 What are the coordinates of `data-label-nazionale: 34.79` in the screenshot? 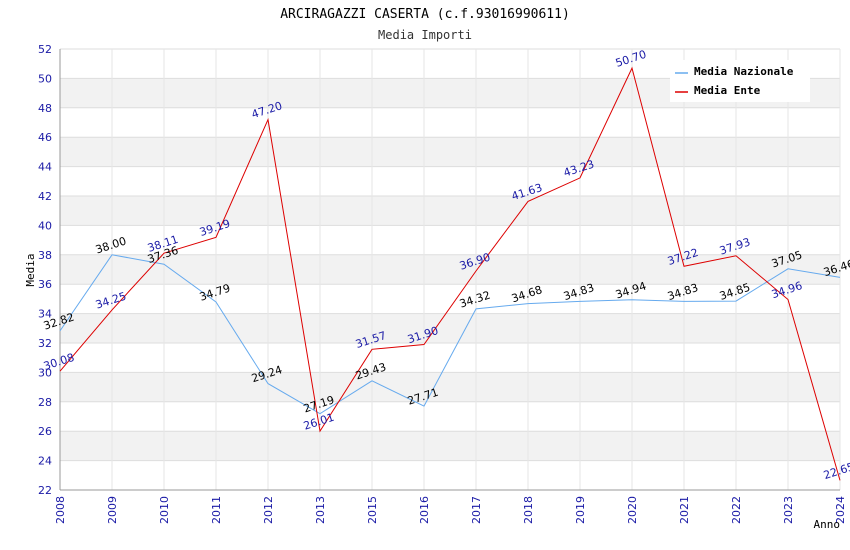 It's located at (215, 293).